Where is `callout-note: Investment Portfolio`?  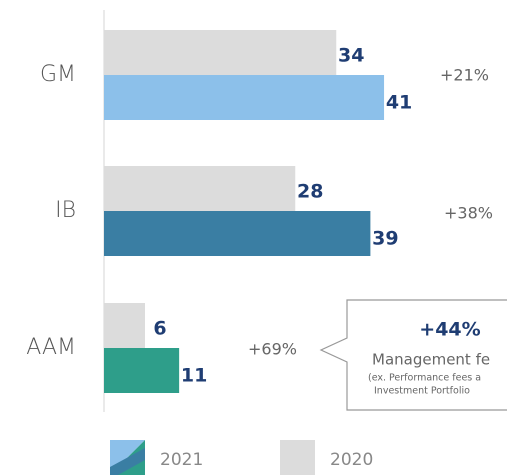 callout-note: Investment Portfolio is located at coordinates (422, 391).